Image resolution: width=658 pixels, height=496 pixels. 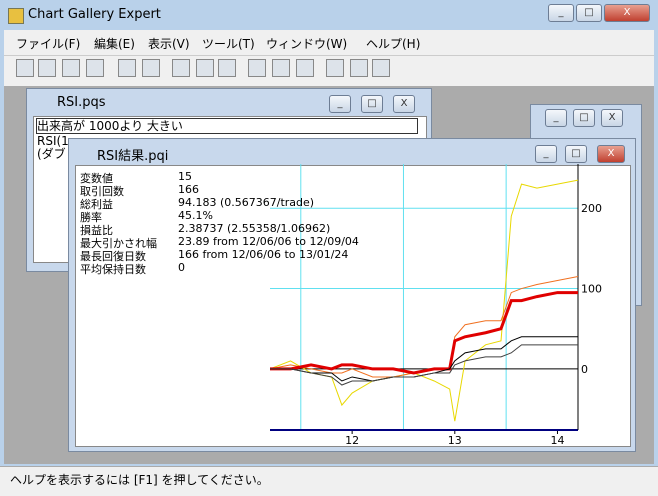 What do you see at coordinates (139, 480) in the screenshot?
I see `status-text: ヘルプを表示するには [F1] を押してください。` at bounding box center [139, 480].